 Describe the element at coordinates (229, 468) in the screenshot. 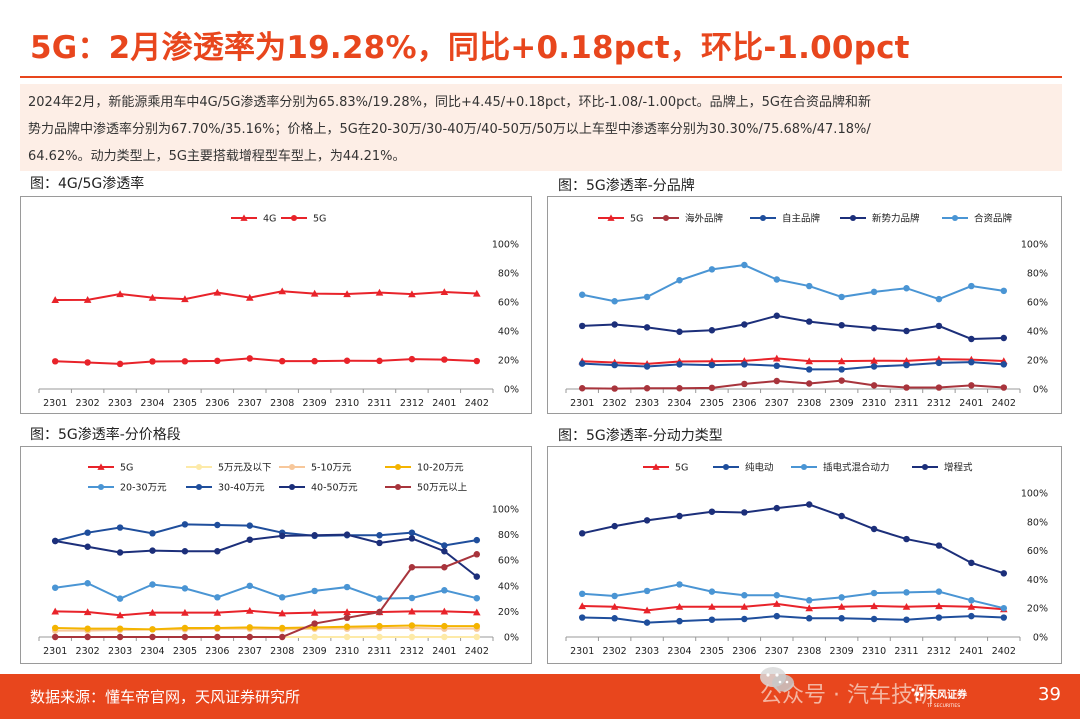

I see `legend-item-5万元及以下: 5万元及以下` at that location.